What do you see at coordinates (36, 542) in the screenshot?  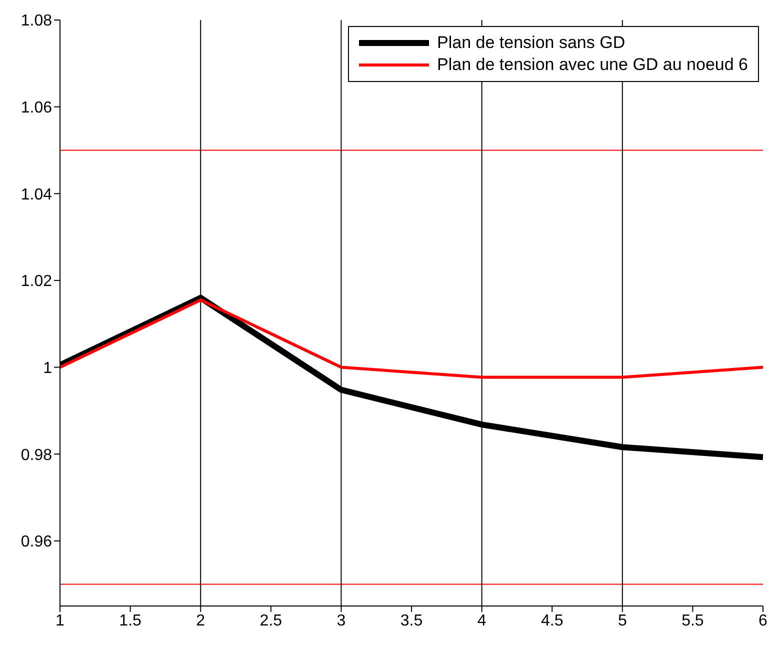 I see `y-tick-label: 0.96` at bounding box center [36, 542].